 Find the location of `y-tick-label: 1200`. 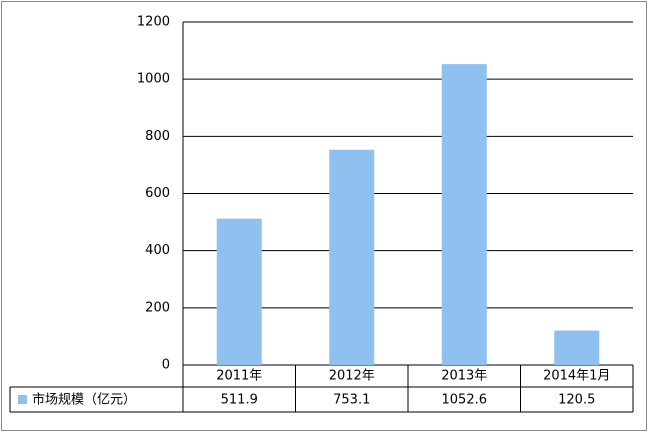

y-tick-label: 1200 is located at coordinates (153, 22).